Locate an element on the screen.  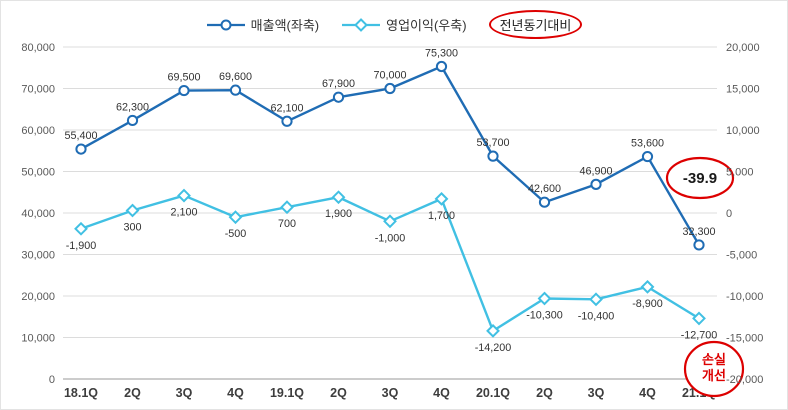
left-axis-tick: 30,000 is located at coordinates (38, 256).